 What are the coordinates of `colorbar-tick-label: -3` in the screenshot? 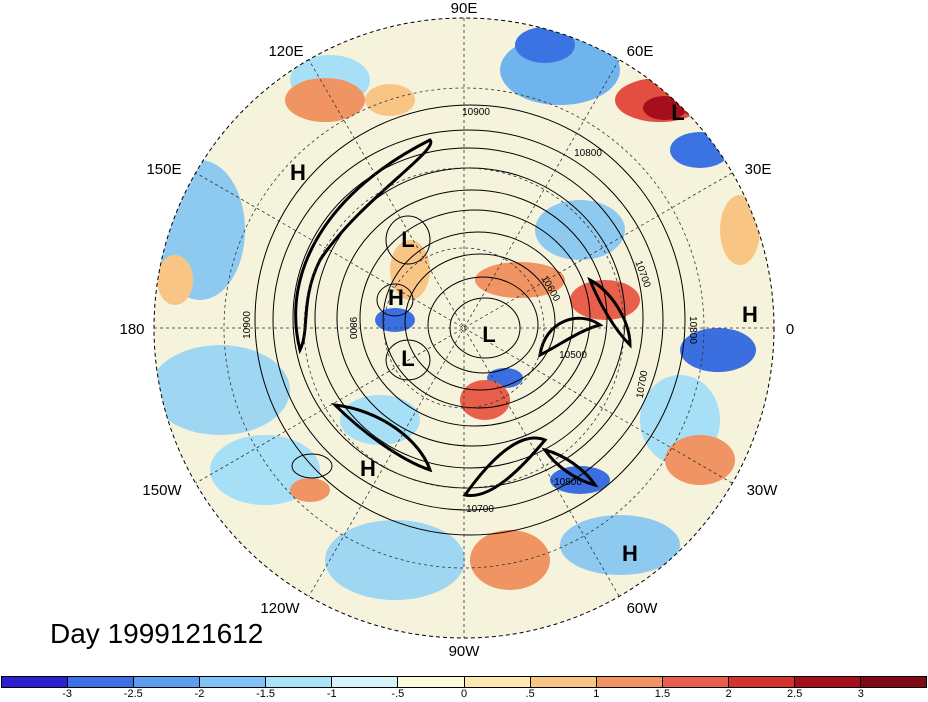 It's located at (67, 694).